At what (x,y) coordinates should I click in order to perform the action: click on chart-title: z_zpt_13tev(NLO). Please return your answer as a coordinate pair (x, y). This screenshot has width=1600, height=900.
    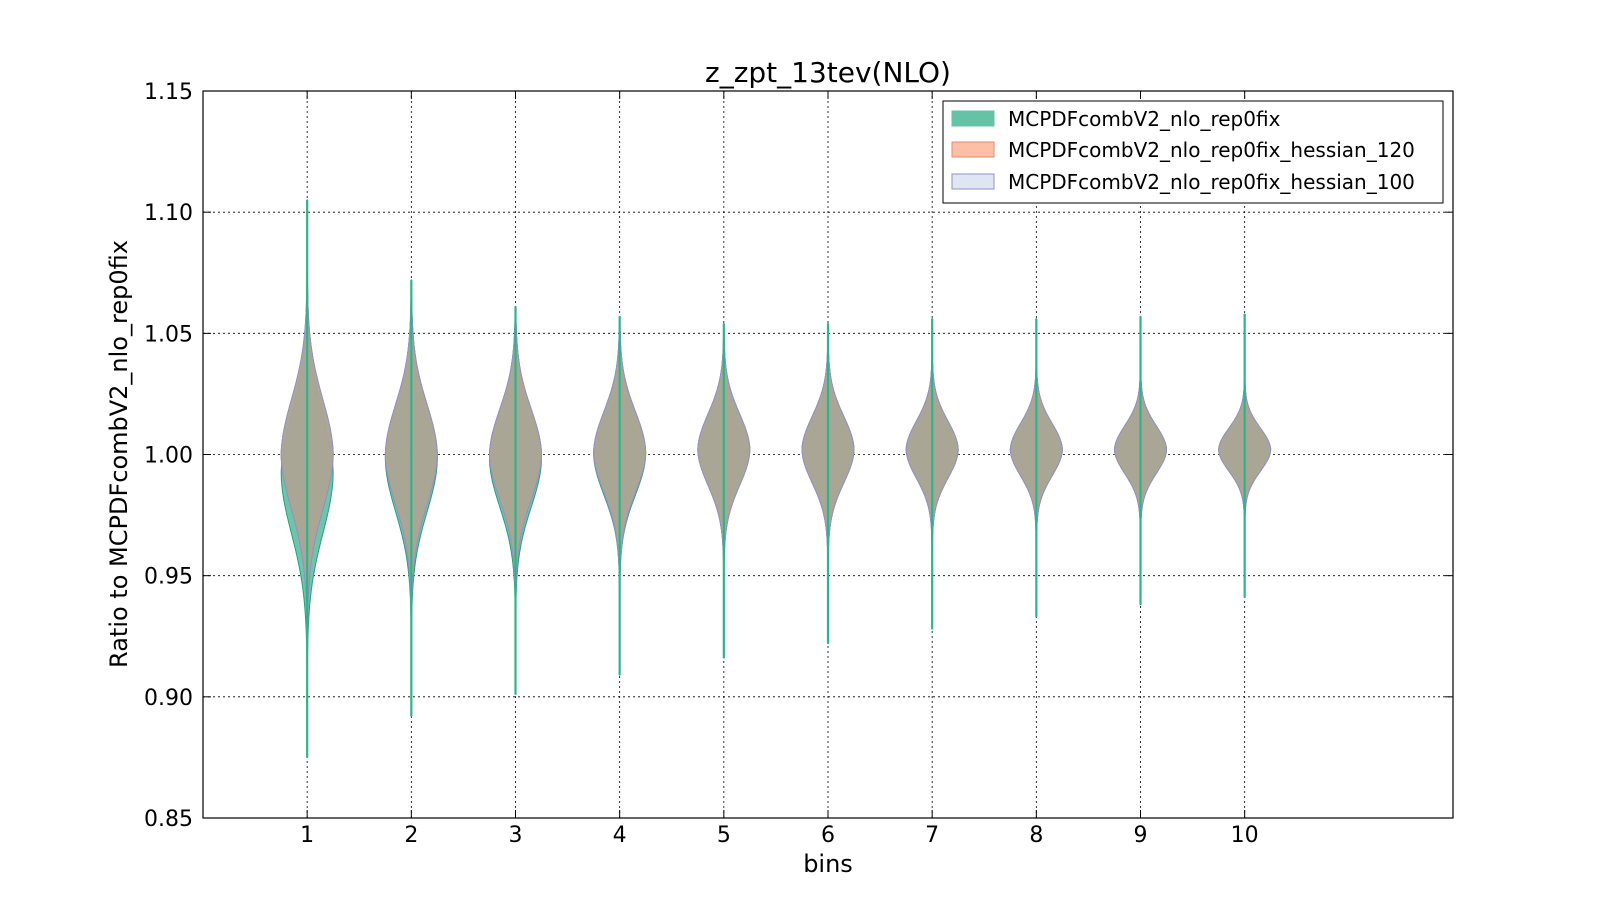
    Looking at the image, I should click on (828, 72).